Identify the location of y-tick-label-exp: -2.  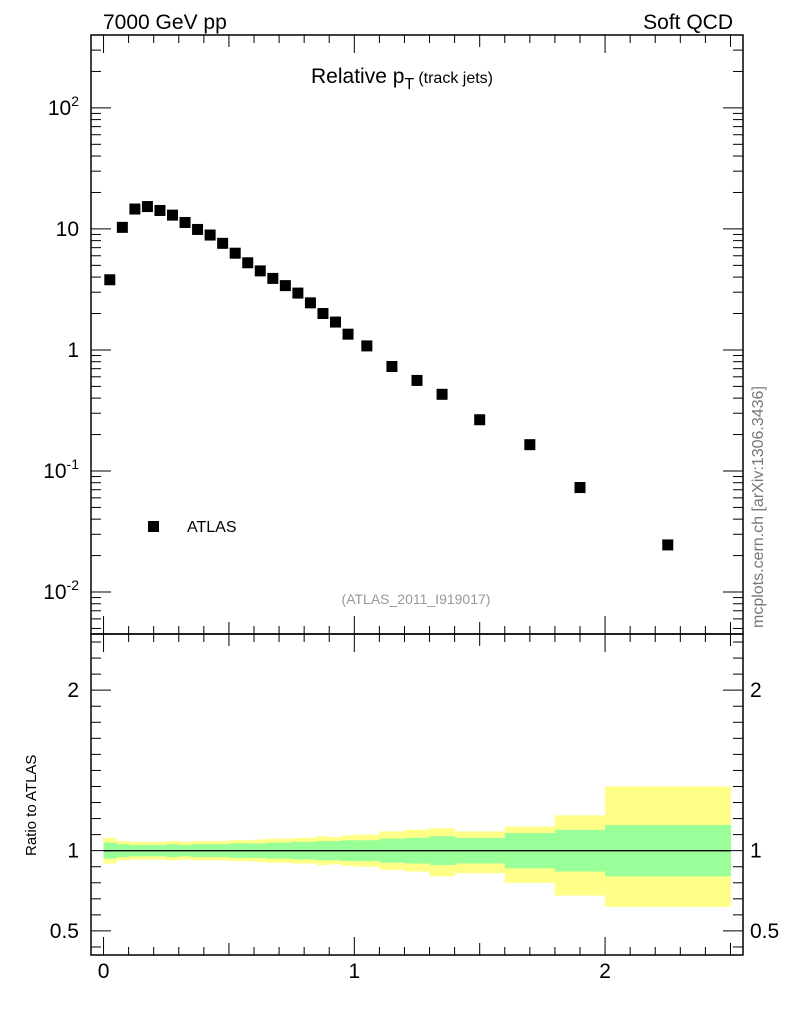
(73, 585).